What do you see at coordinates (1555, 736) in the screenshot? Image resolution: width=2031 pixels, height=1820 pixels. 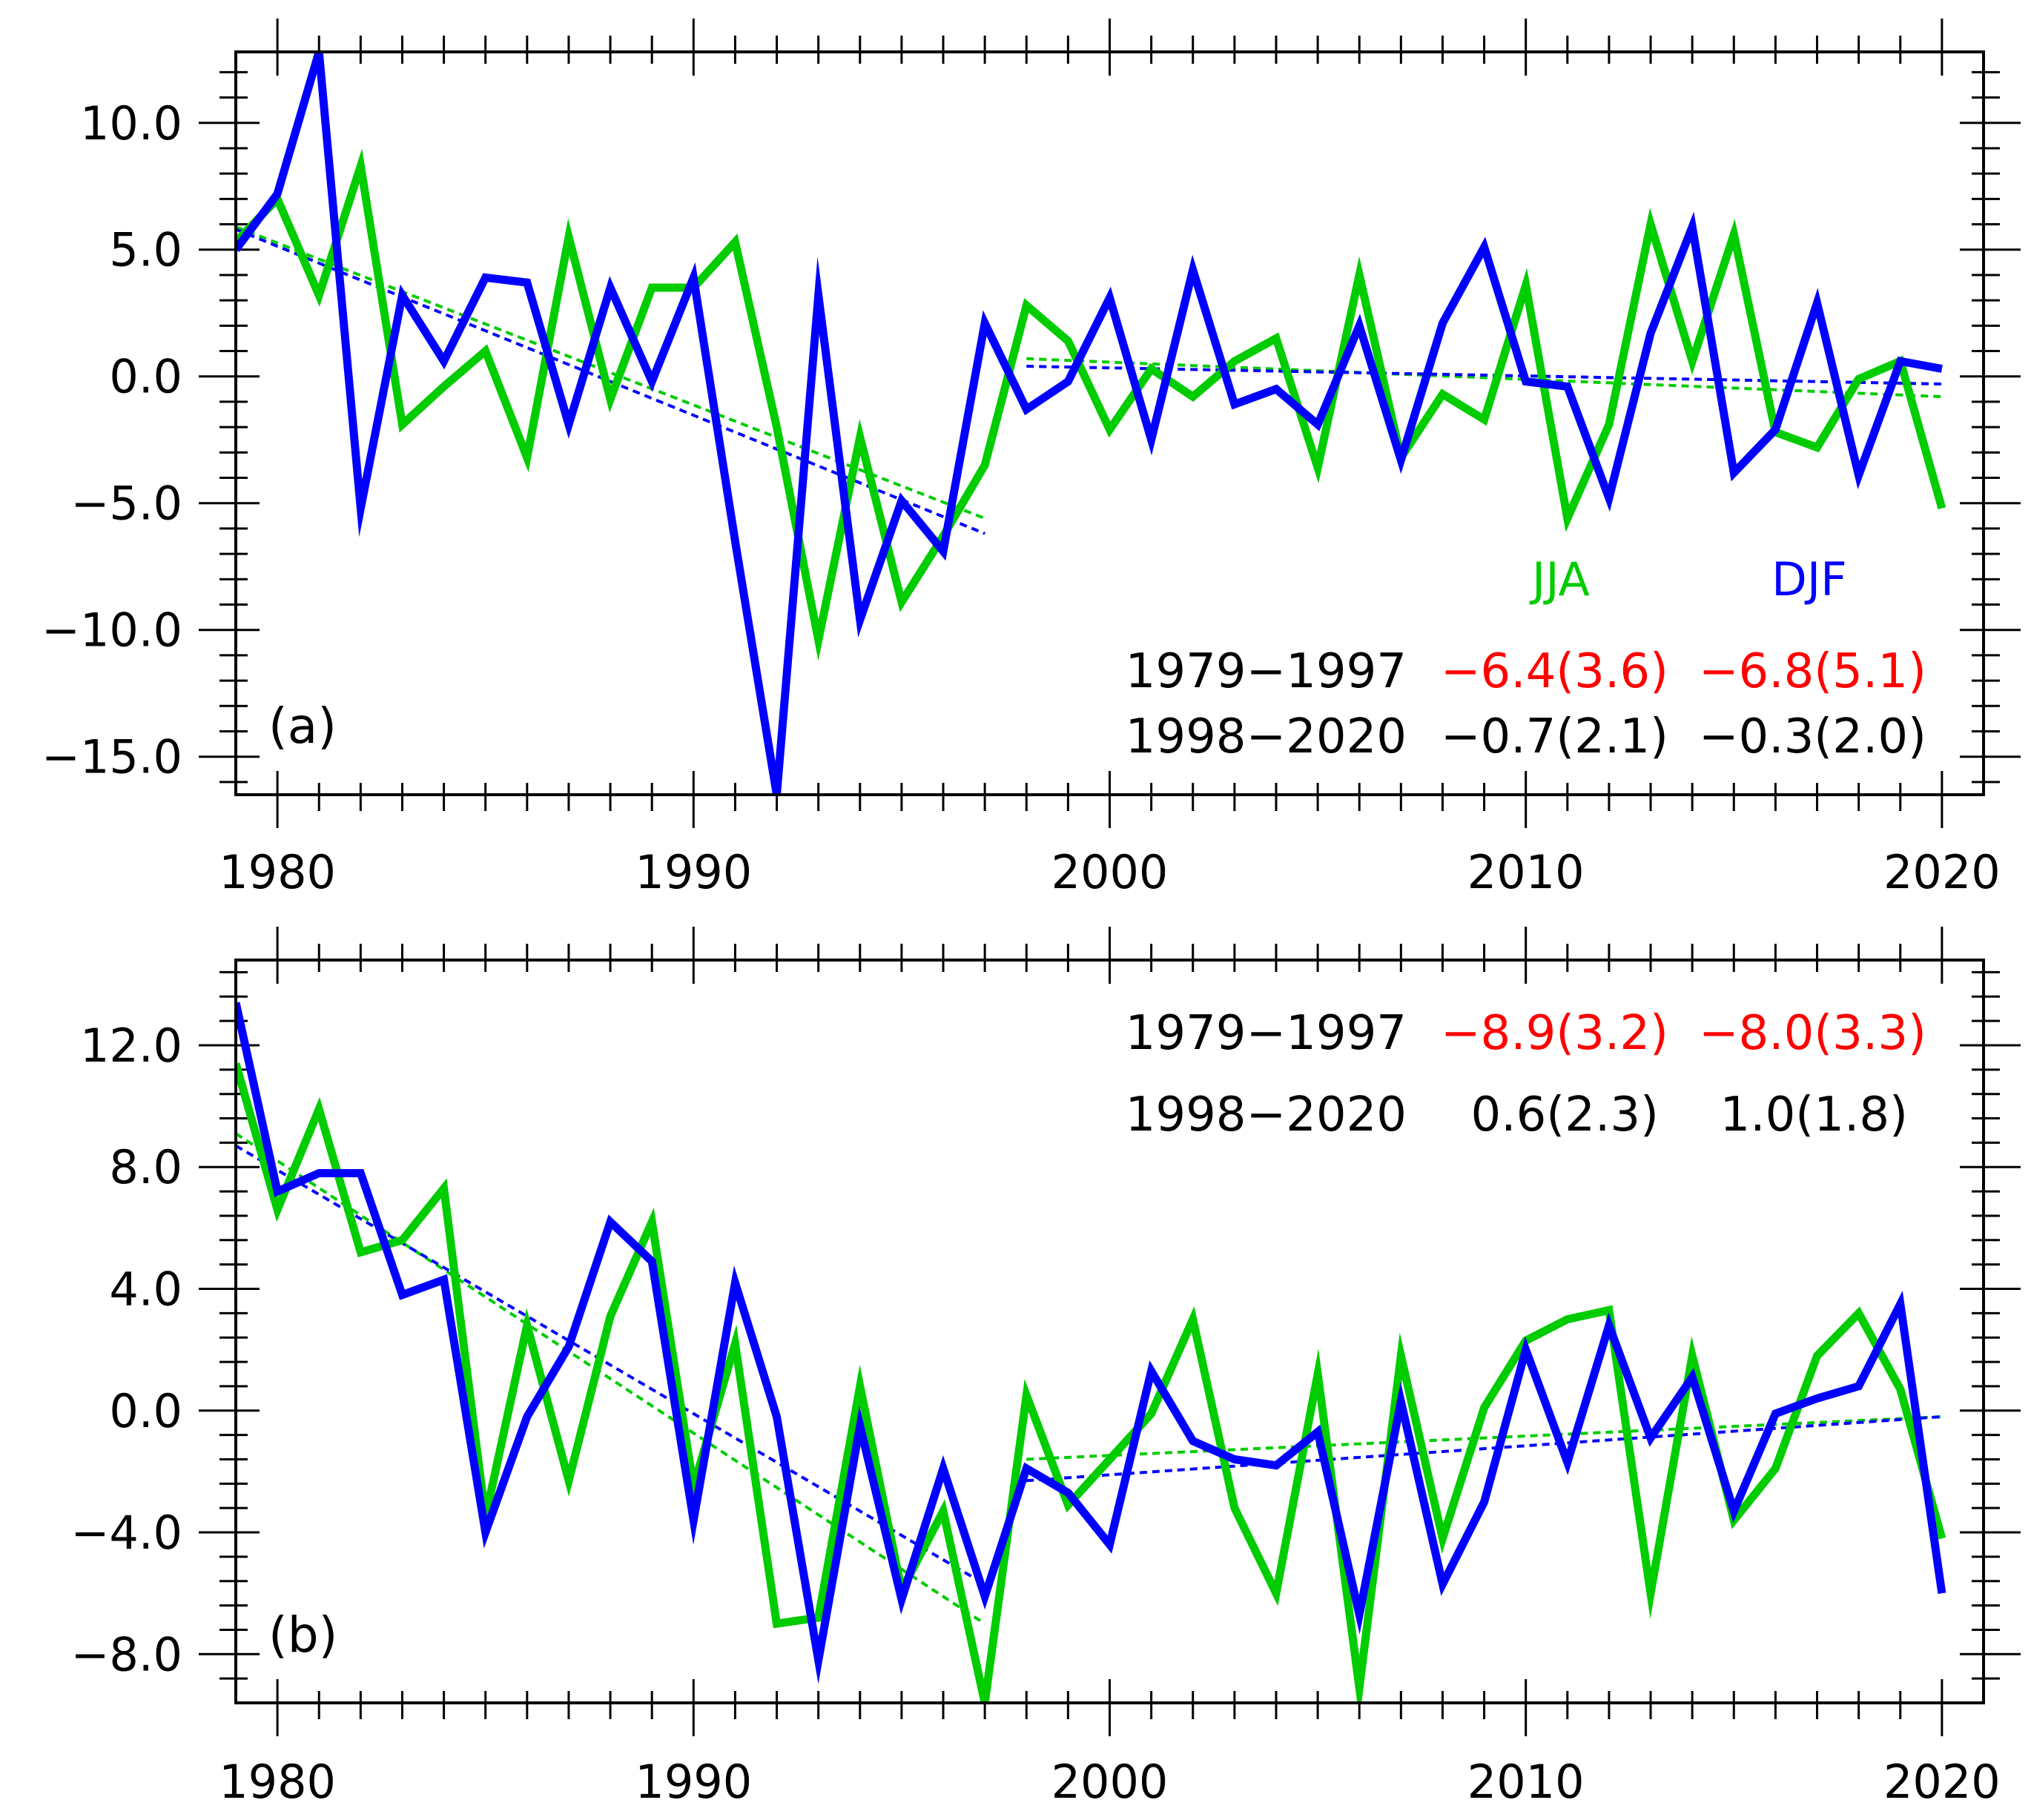 I see `trend-value-jja: −0.7(2.1)` at bounding box center [1555, 736].